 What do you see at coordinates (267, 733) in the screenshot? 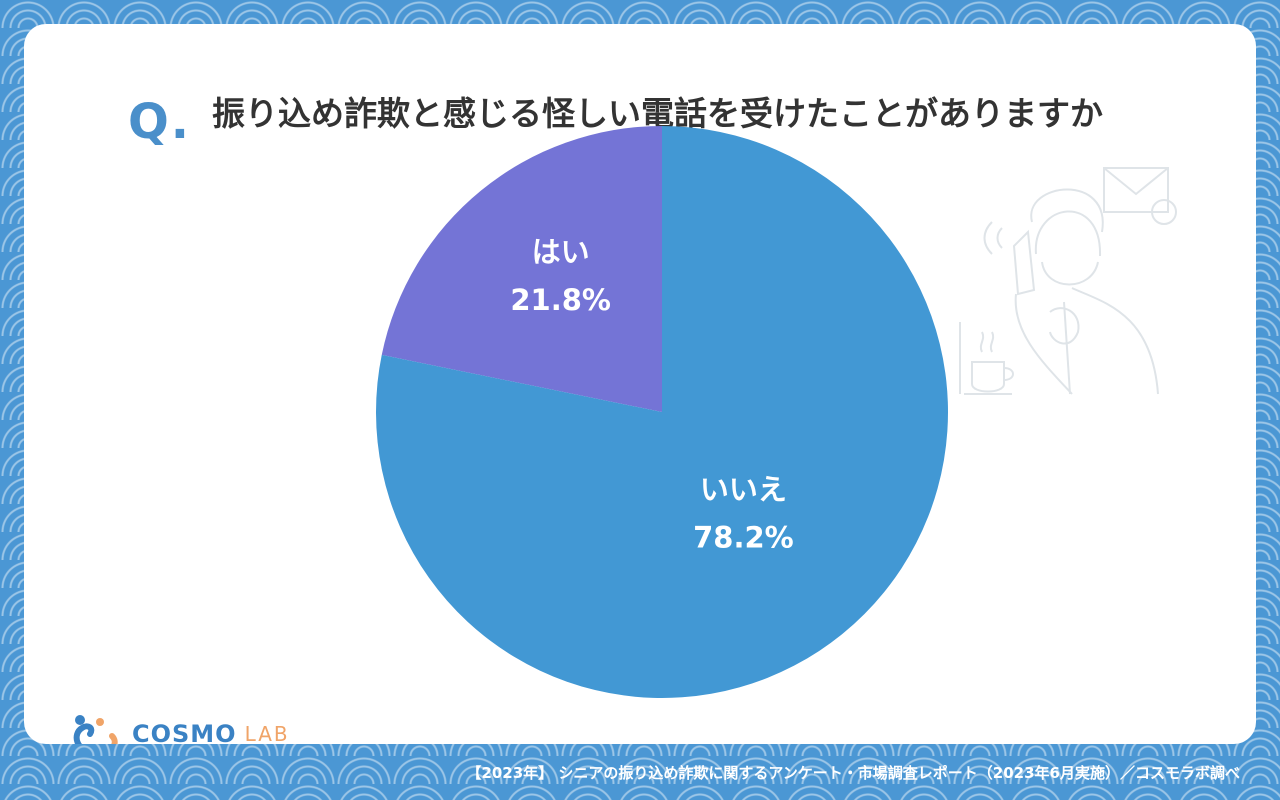
I see `logo-text-lab: LAB` at bounding box center [267, 733].